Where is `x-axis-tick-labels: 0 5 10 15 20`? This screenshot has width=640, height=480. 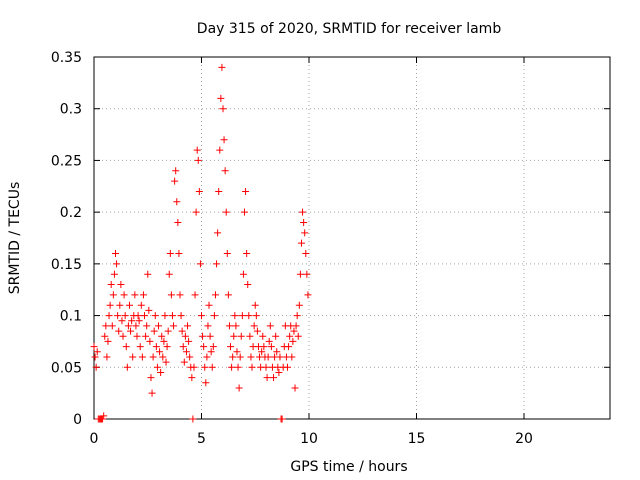
x-axis-tick-labels: 0 5 10 15 20 is located at coordinates (311, 439).